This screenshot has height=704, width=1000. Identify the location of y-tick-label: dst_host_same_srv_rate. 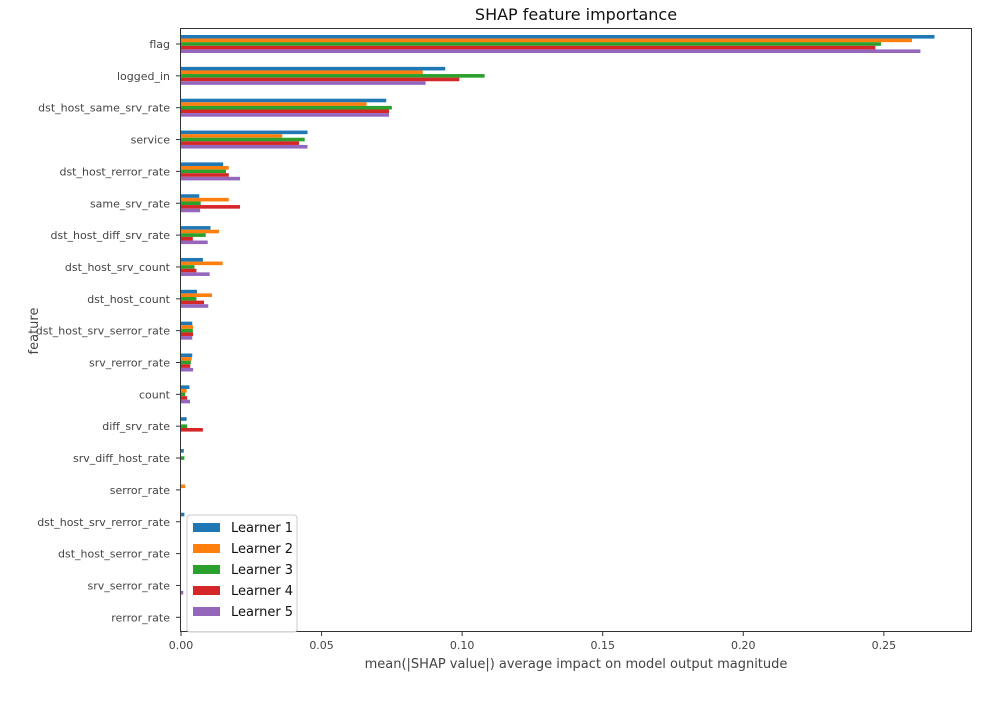
(104, 108).